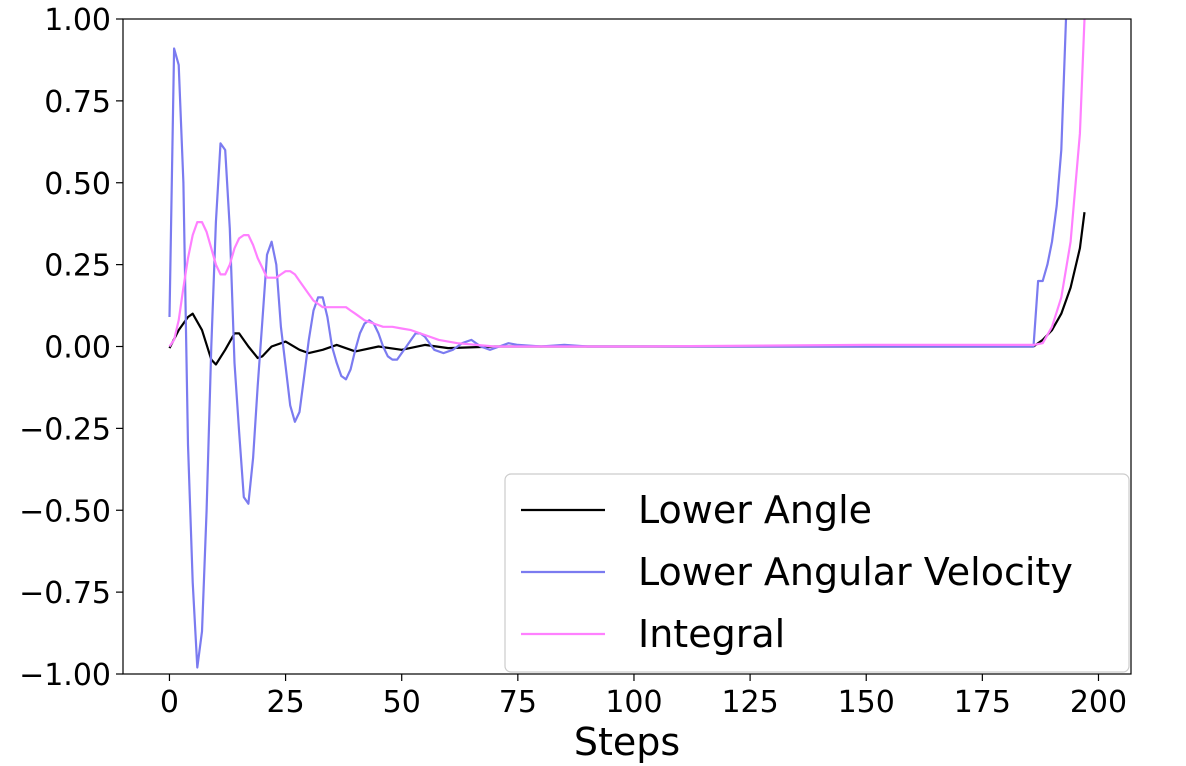  I want to click on legend-label: Integral, so click(711, 634).